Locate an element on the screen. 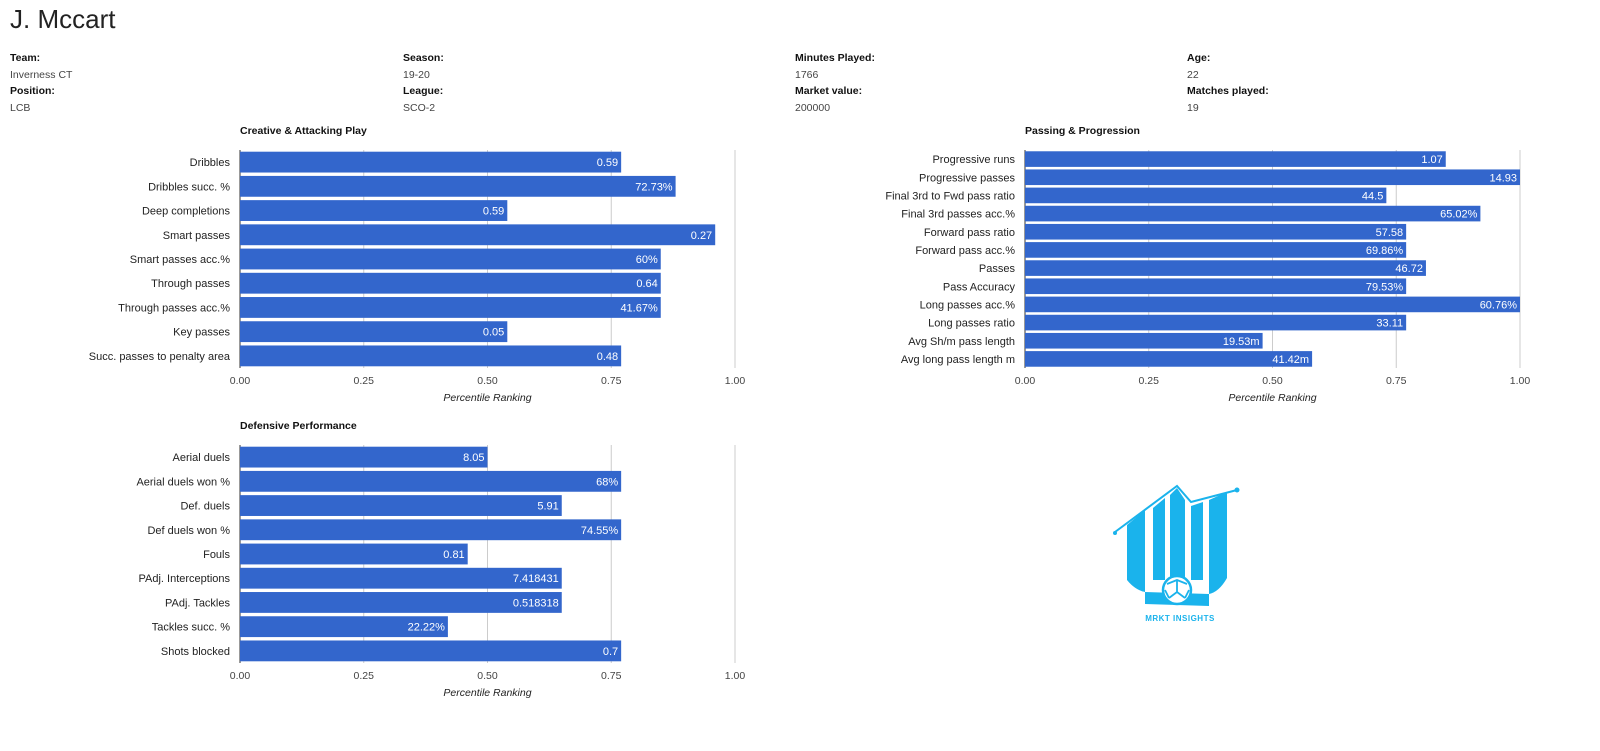 The image size is (1600, 751). bar-value-label: 65.02% is located at coordinates (1459, 215).